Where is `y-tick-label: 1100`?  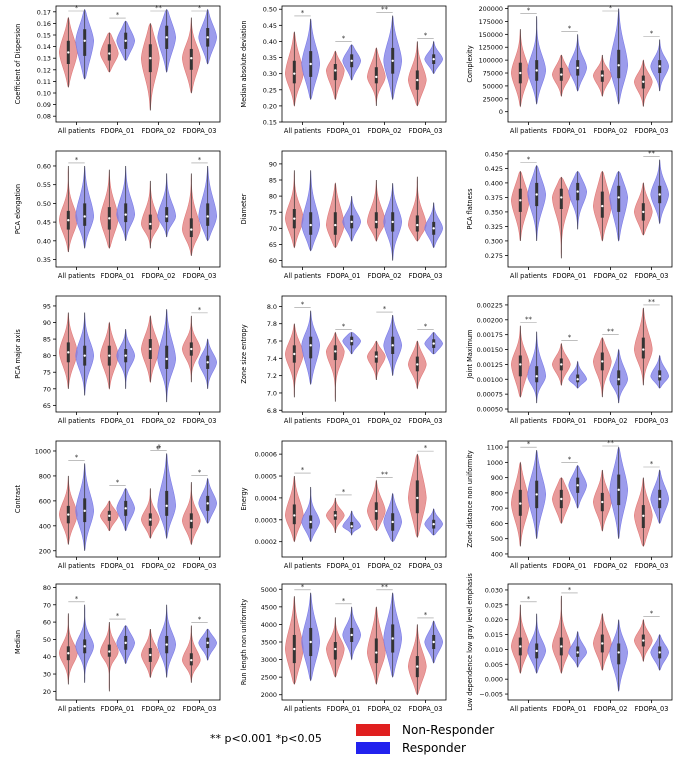 y-tick-label: 1100 is located at coordinates (495, 448).